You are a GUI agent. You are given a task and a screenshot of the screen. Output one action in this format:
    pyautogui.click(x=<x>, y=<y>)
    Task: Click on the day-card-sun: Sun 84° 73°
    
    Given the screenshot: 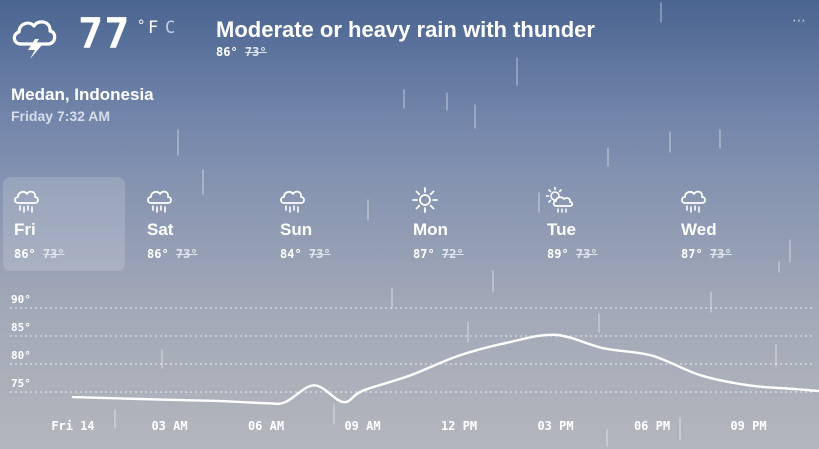 What is the action you would take?
    pyautogui.click(x=330, y=224)
    